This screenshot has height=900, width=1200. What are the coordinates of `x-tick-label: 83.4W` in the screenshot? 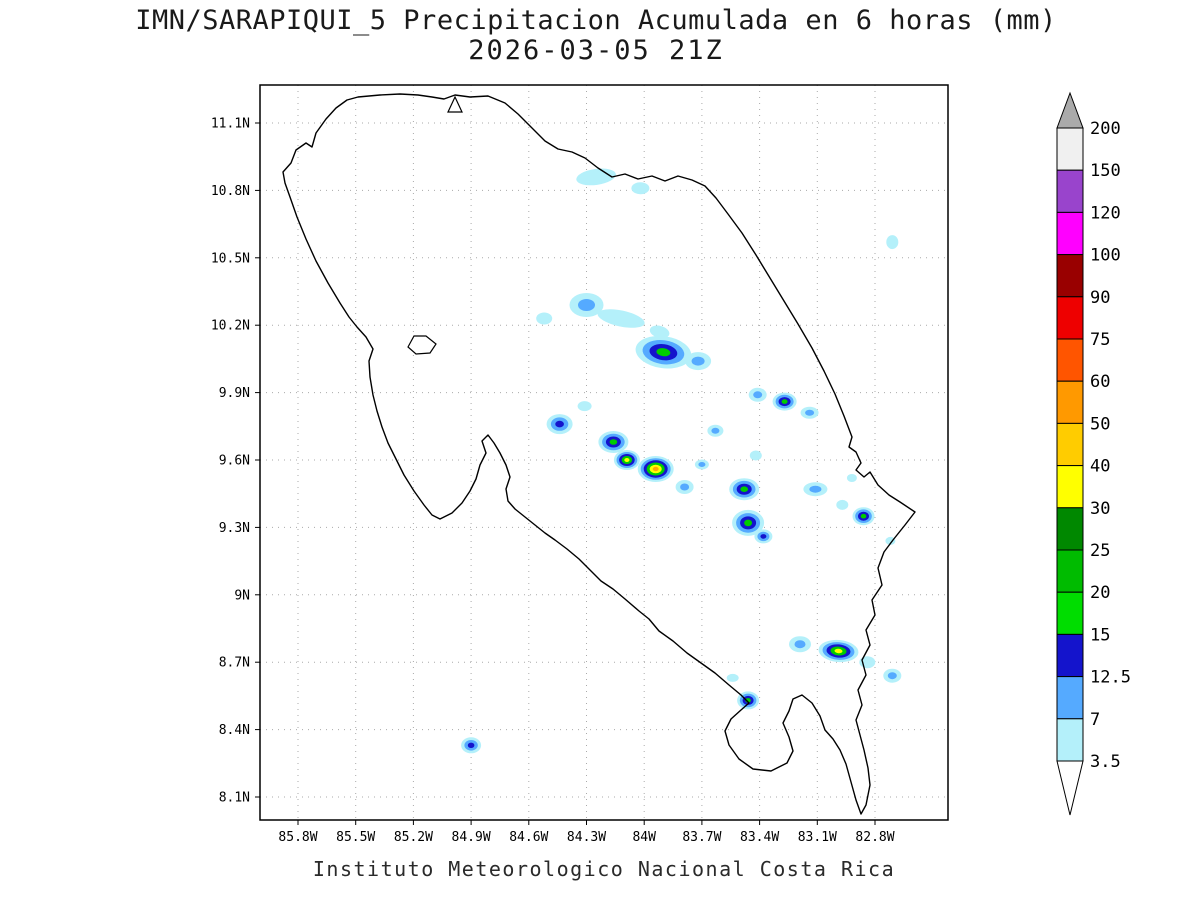 It's located at (759, 837).